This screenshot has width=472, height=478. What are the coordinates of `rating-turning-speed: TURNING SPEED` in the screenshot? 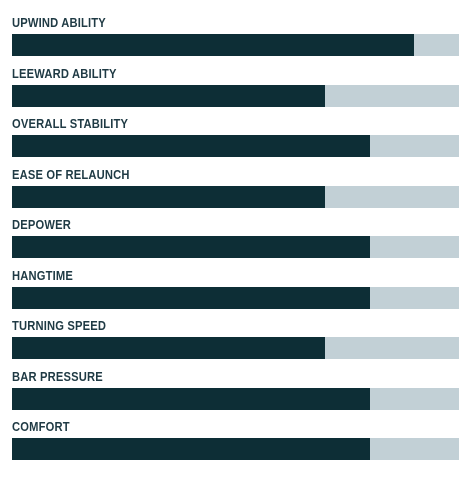 It's located at (235, 341).